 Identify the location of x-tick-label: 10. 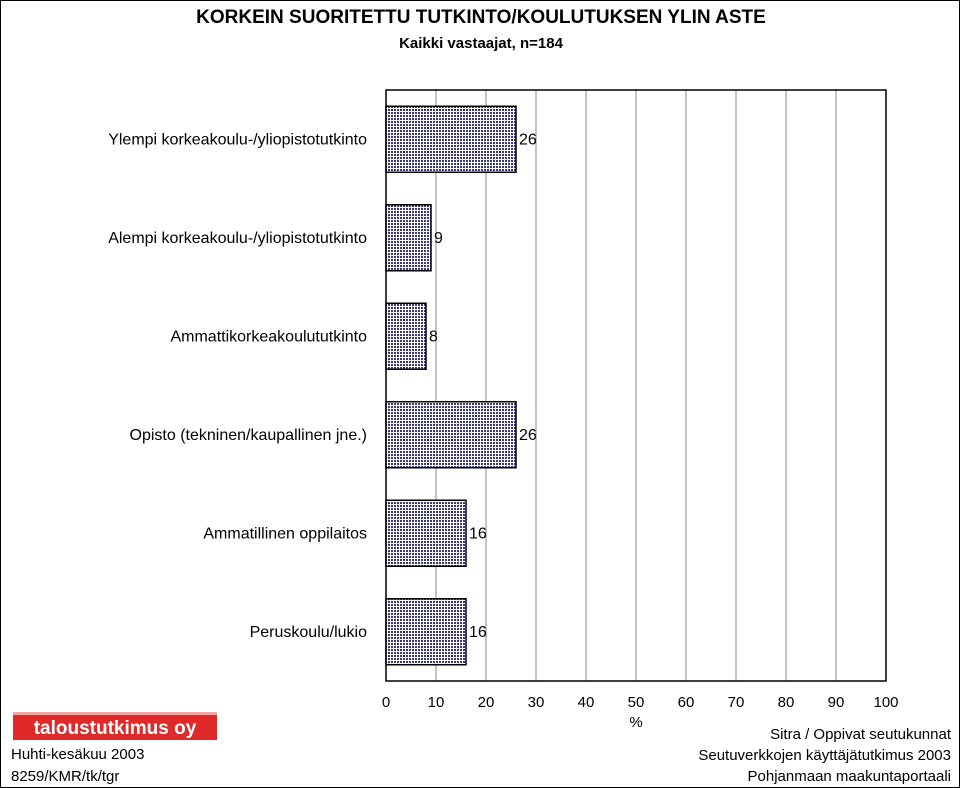
(436, 702).